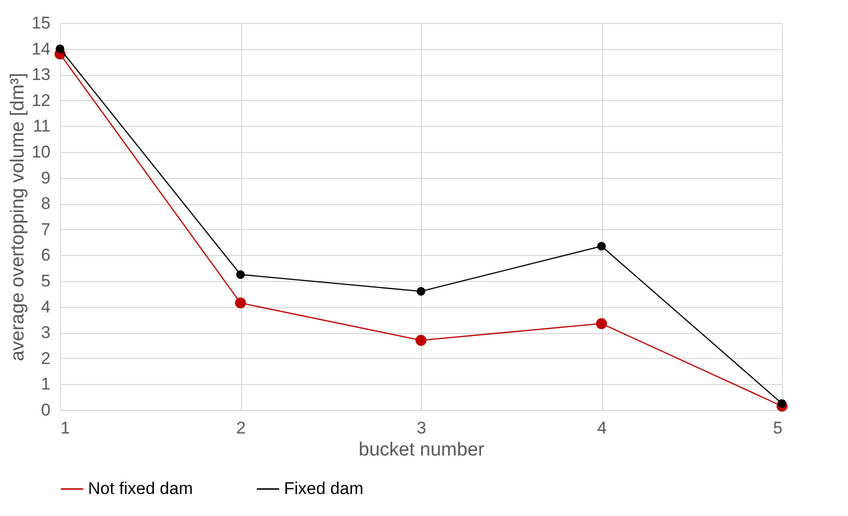  Describe the element at coordinates (41, 100) in the screenshot. I see `y-tick-label: 12` at that location.